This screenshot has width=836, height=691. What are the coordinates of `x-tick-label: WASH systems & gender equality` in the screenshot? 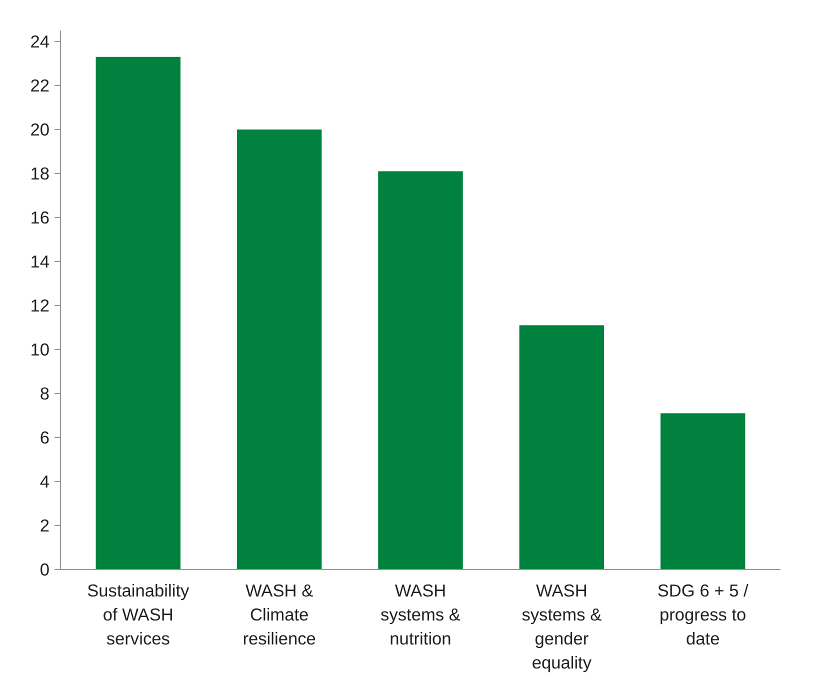 It's located at (562, 626).